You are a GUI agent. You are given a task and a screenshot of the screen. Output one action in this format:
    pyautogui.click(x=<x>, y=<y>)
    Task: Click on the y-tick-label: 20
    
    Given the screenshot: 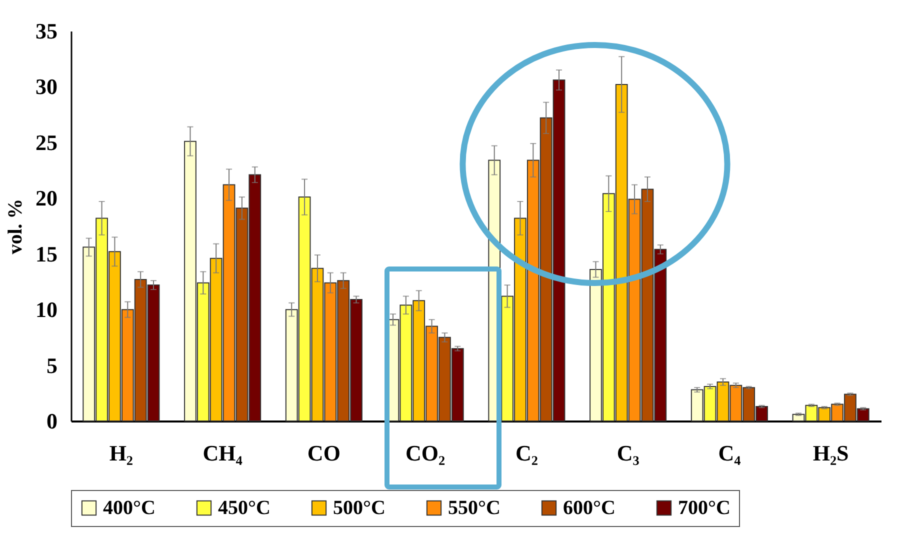 What is the action you would take?
    pyautogui.click(x=47, y=198)
    